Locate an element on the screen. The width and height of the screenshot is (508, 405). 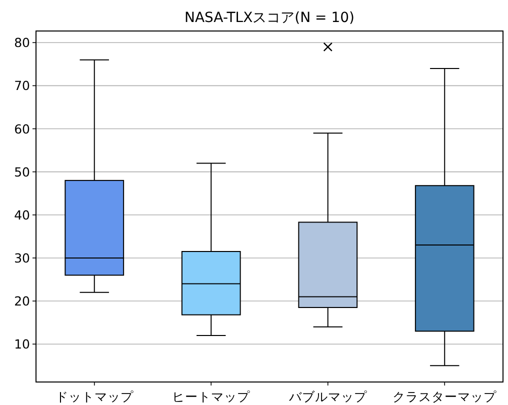
y-tick-label: 60 is located at coordinates (22, 128).